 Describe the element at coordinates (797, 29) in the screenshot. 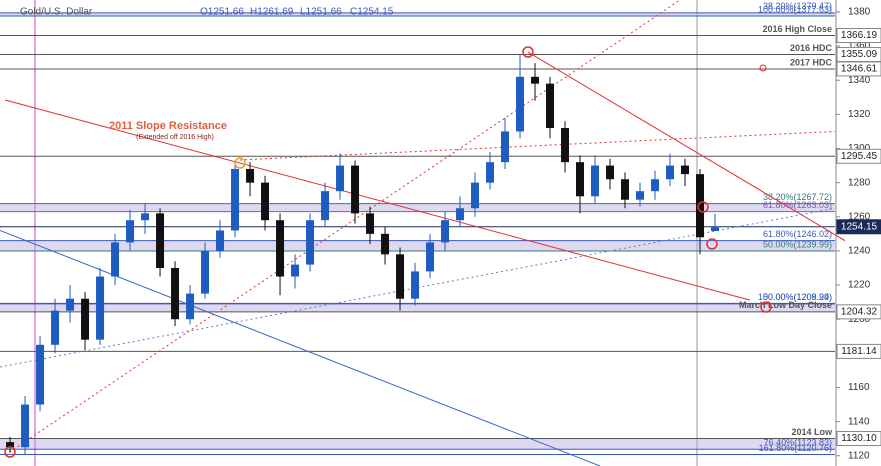

I see `level-note: 2016 High Close` at that location.